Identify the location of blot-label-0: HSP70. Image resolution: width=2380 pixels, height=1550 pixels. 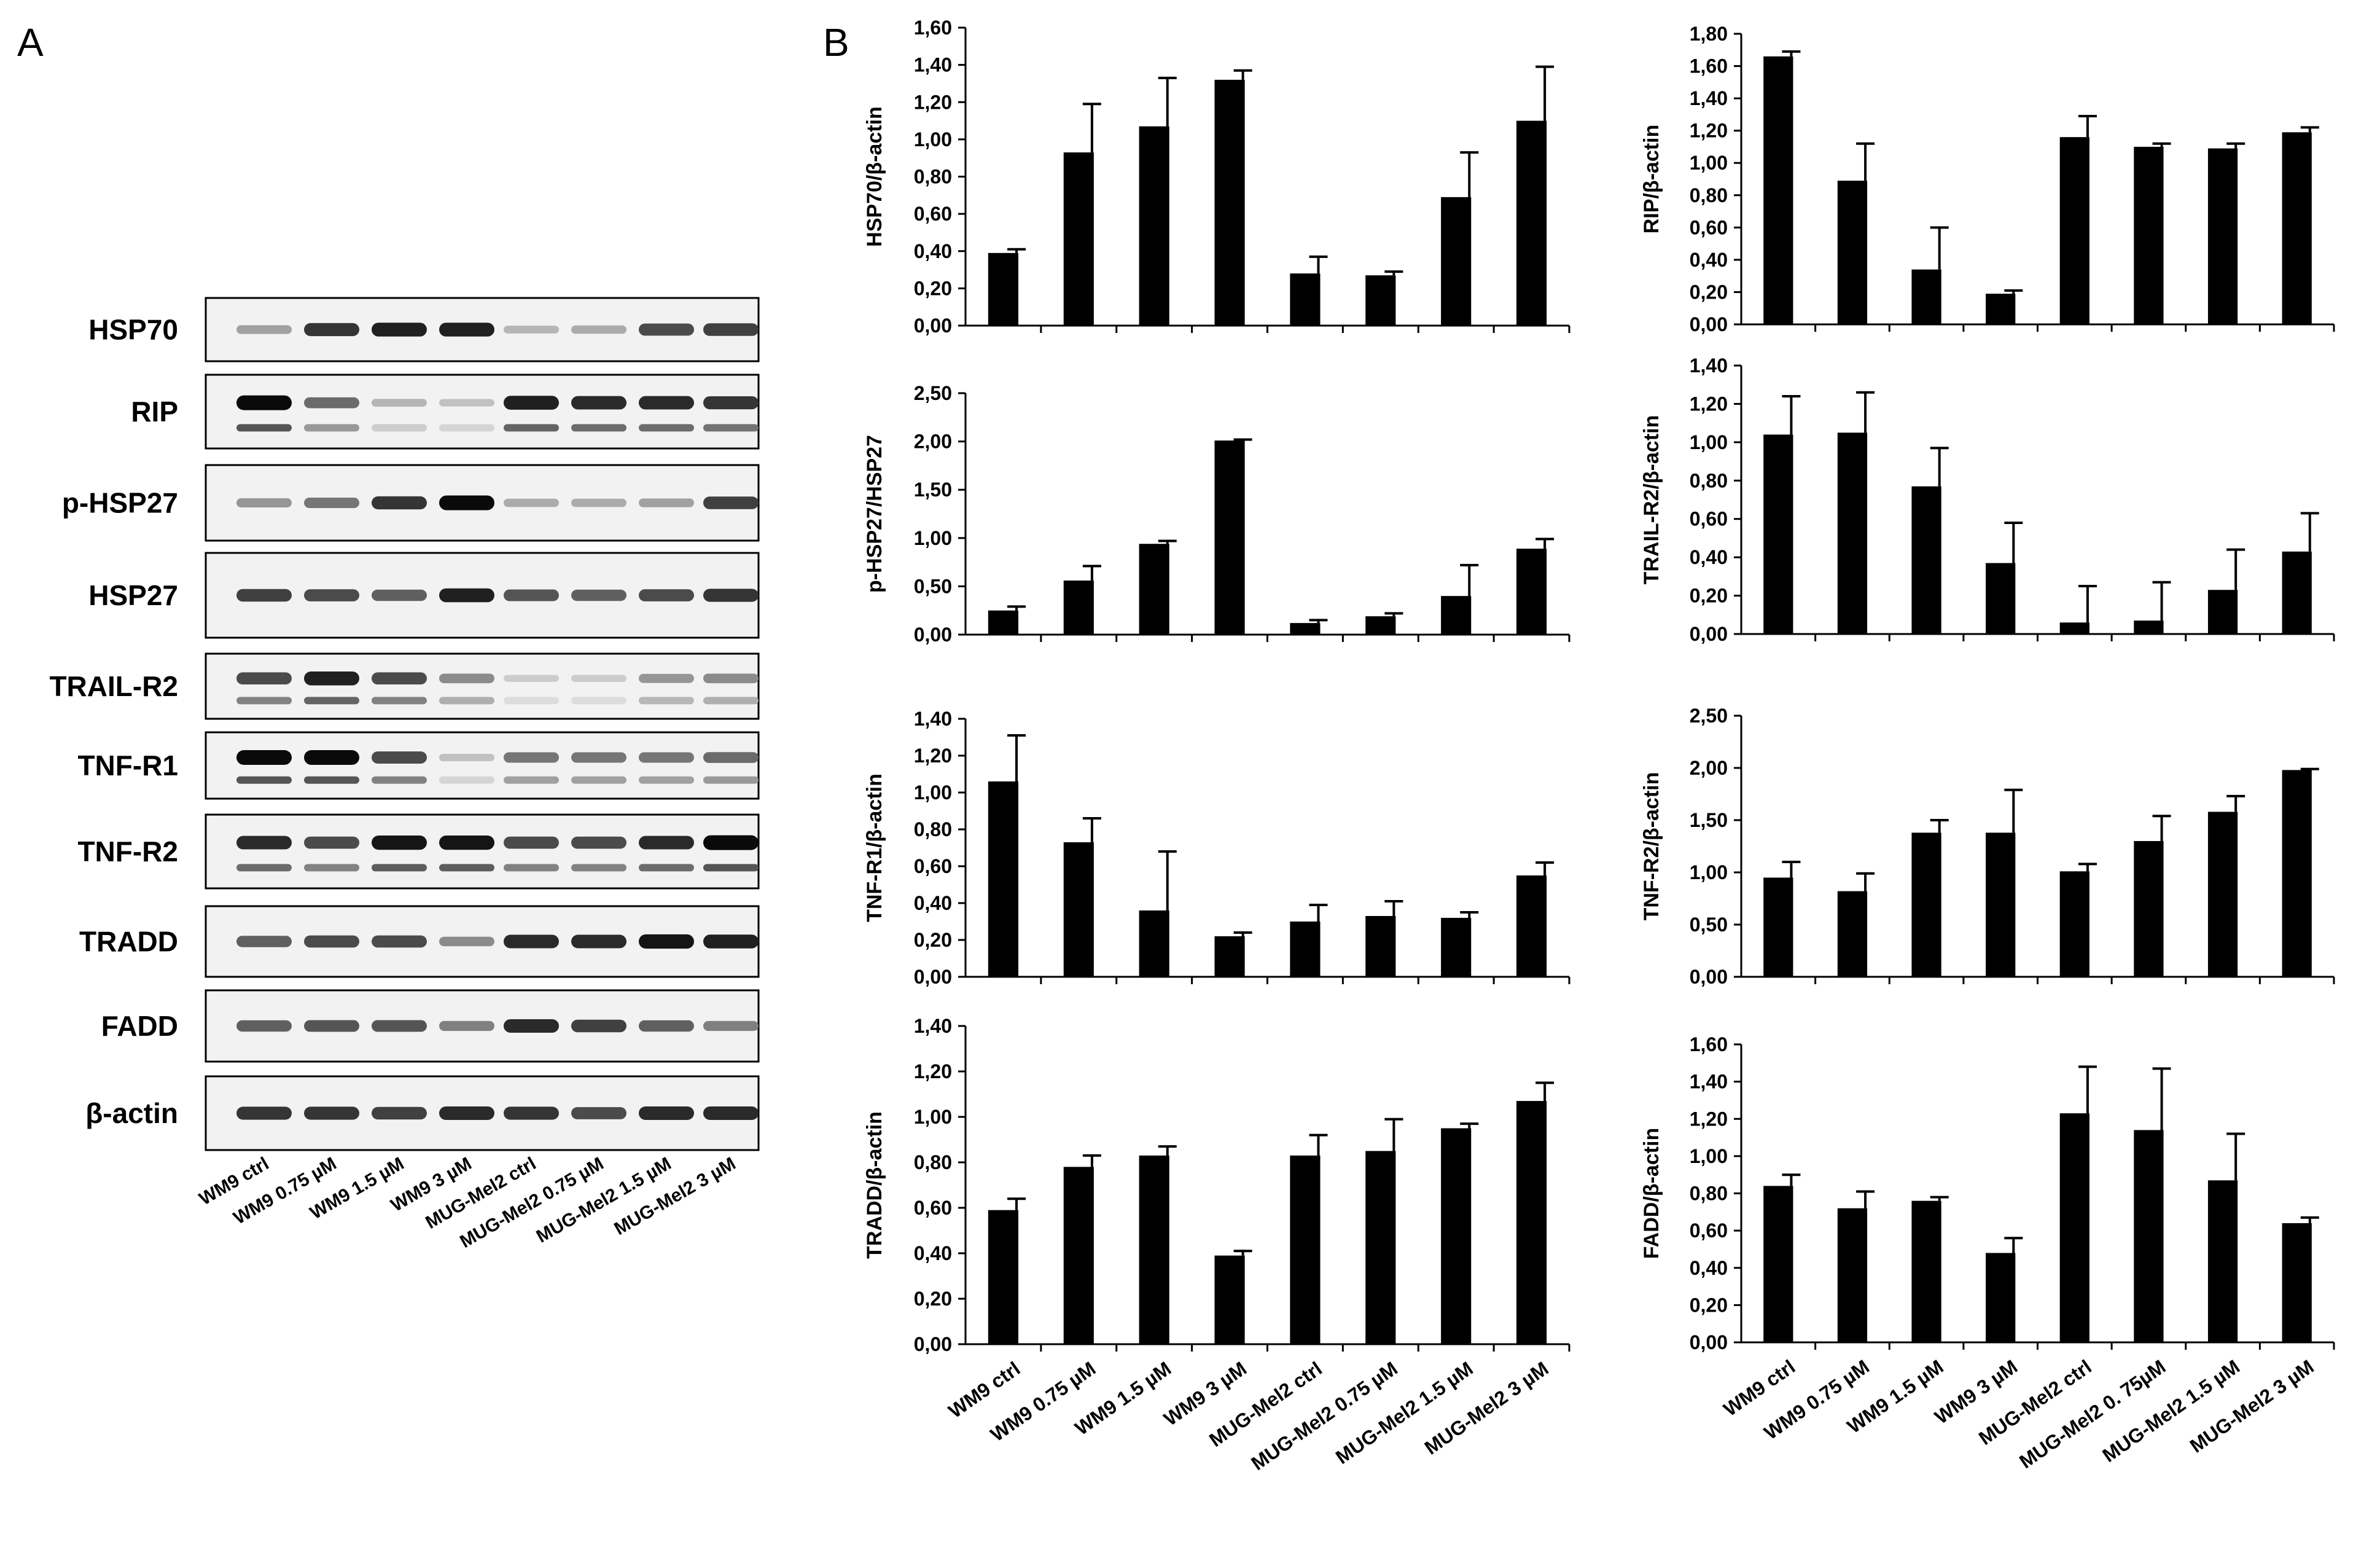
(133, 330).